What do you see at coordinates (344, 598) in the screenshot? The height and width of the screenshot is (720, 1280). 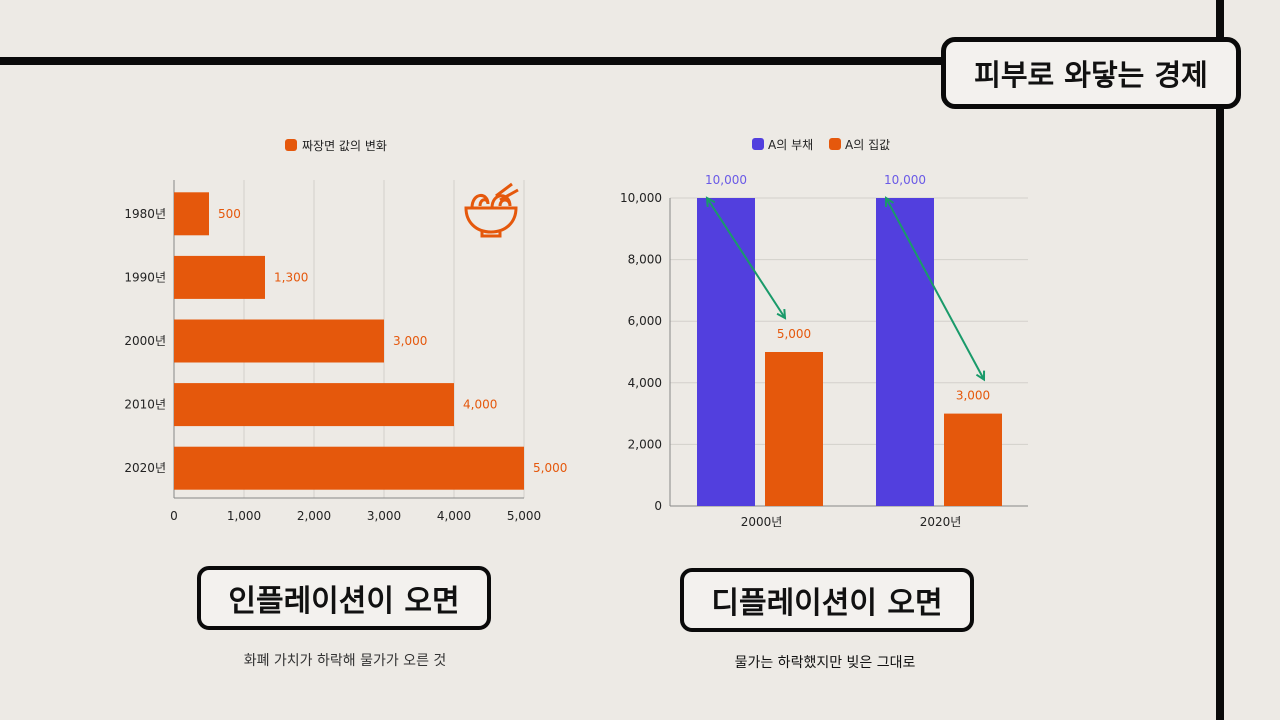 I see `inflation-caption: 인플레이션이 오면` at bounding box center [344, 598].